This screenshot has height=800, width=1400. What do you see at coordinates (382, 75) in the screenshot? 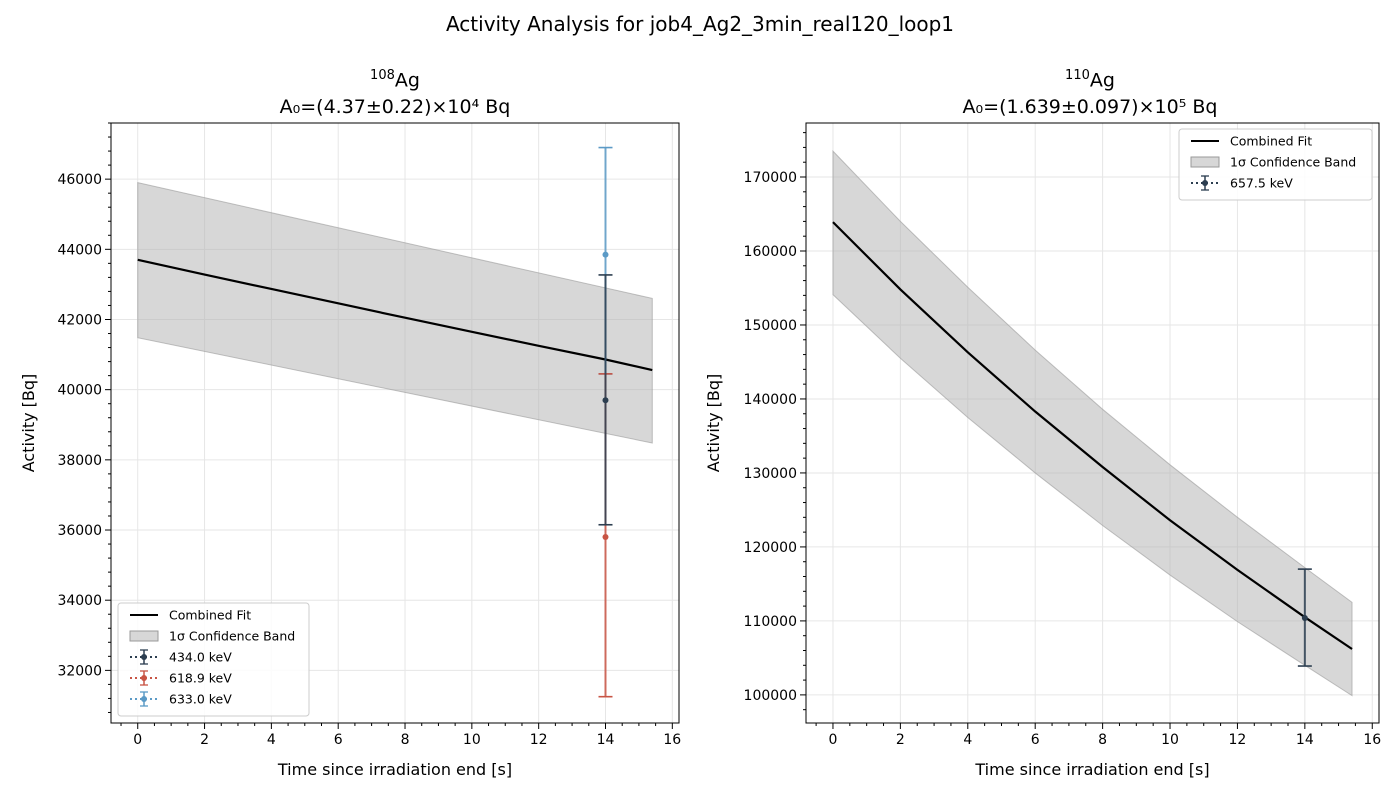
I see `left-isotope-mass: 108` at bounding box center [382, 75].